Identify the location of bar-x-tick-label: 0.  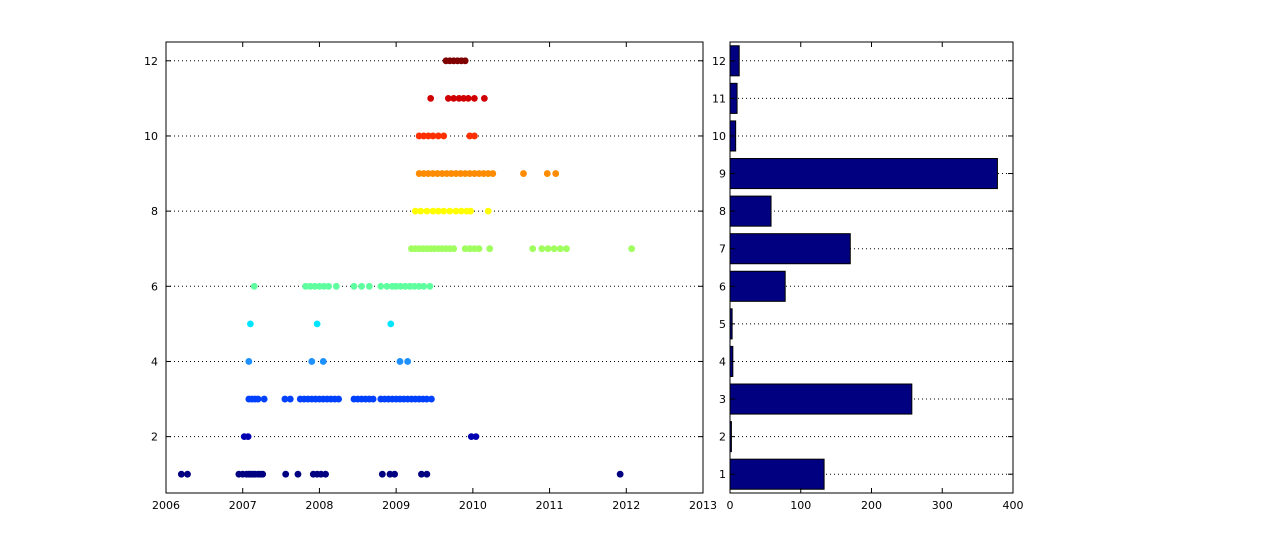
(730, 505).